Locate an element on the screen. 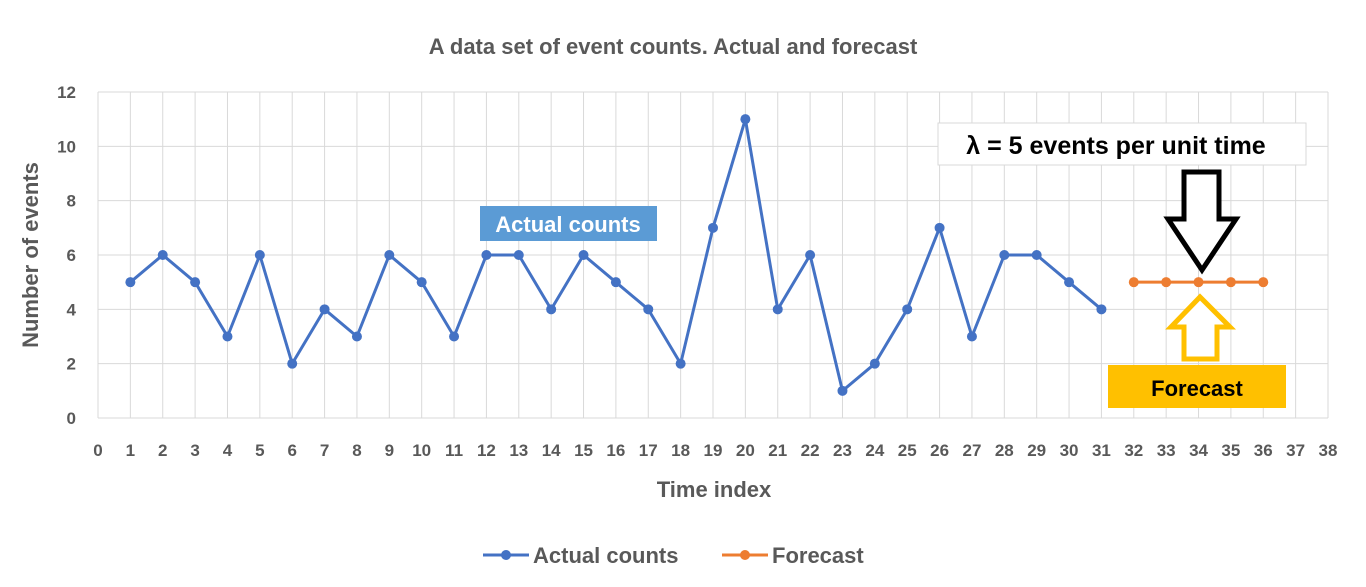 The height and width of the screenshot is (587, 1366). actual-counts-callout: Actual counts is located at coordinates (568, 223).